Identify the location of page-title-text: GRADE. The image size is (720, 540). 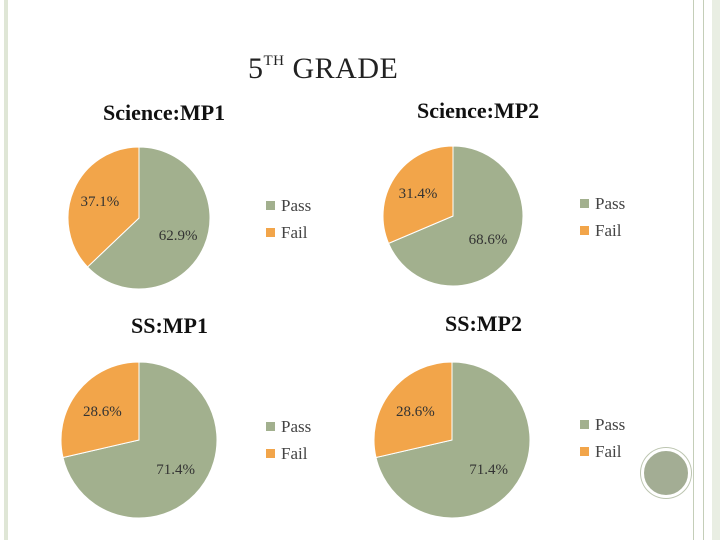
(341, 68).